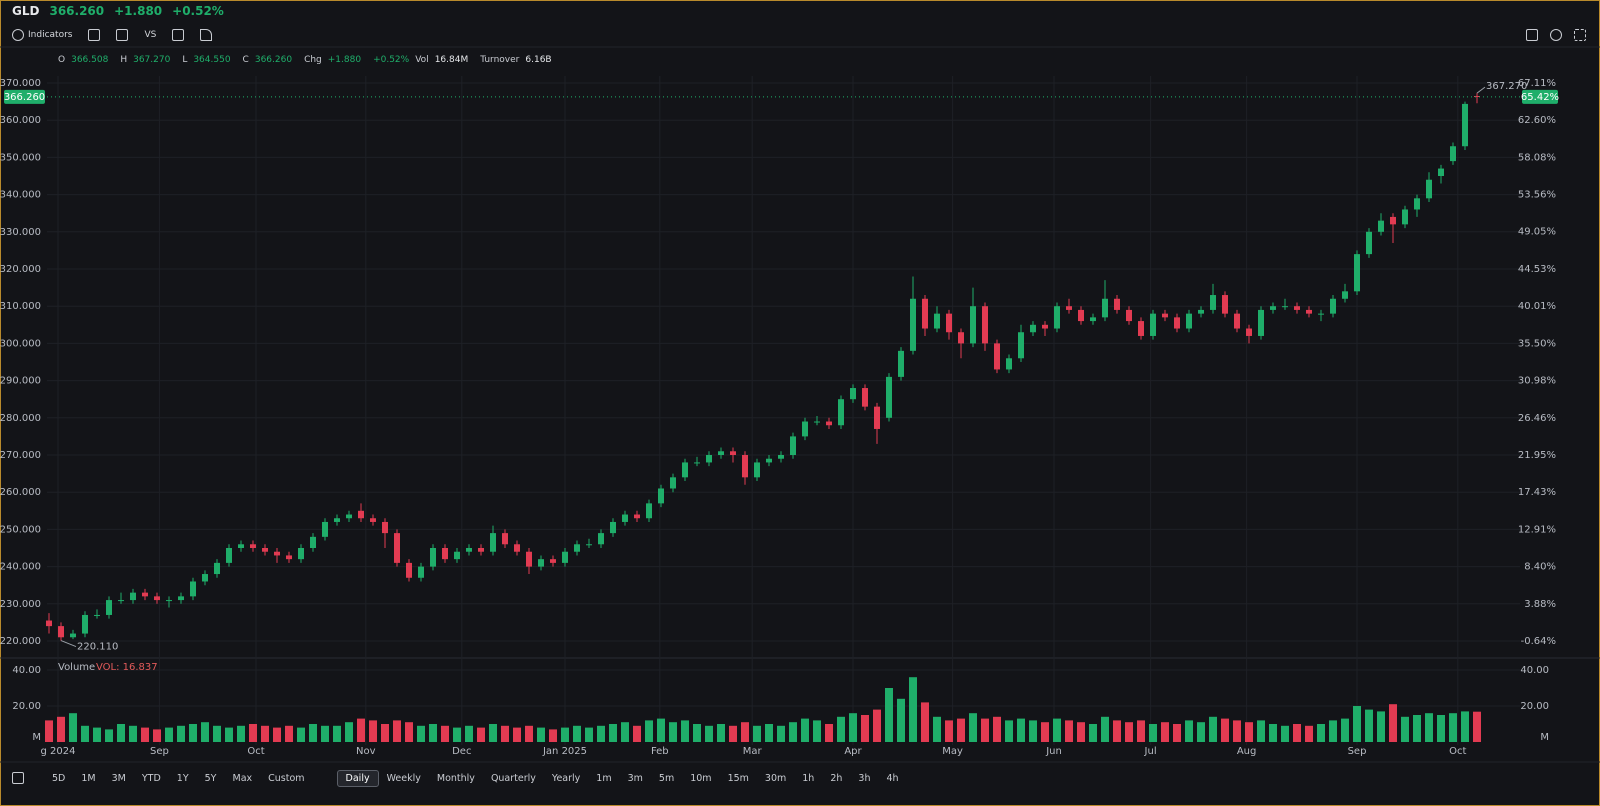 This screenshot has width=1600, height=806. I want to click on period-button: Custom, so click(286, 778).